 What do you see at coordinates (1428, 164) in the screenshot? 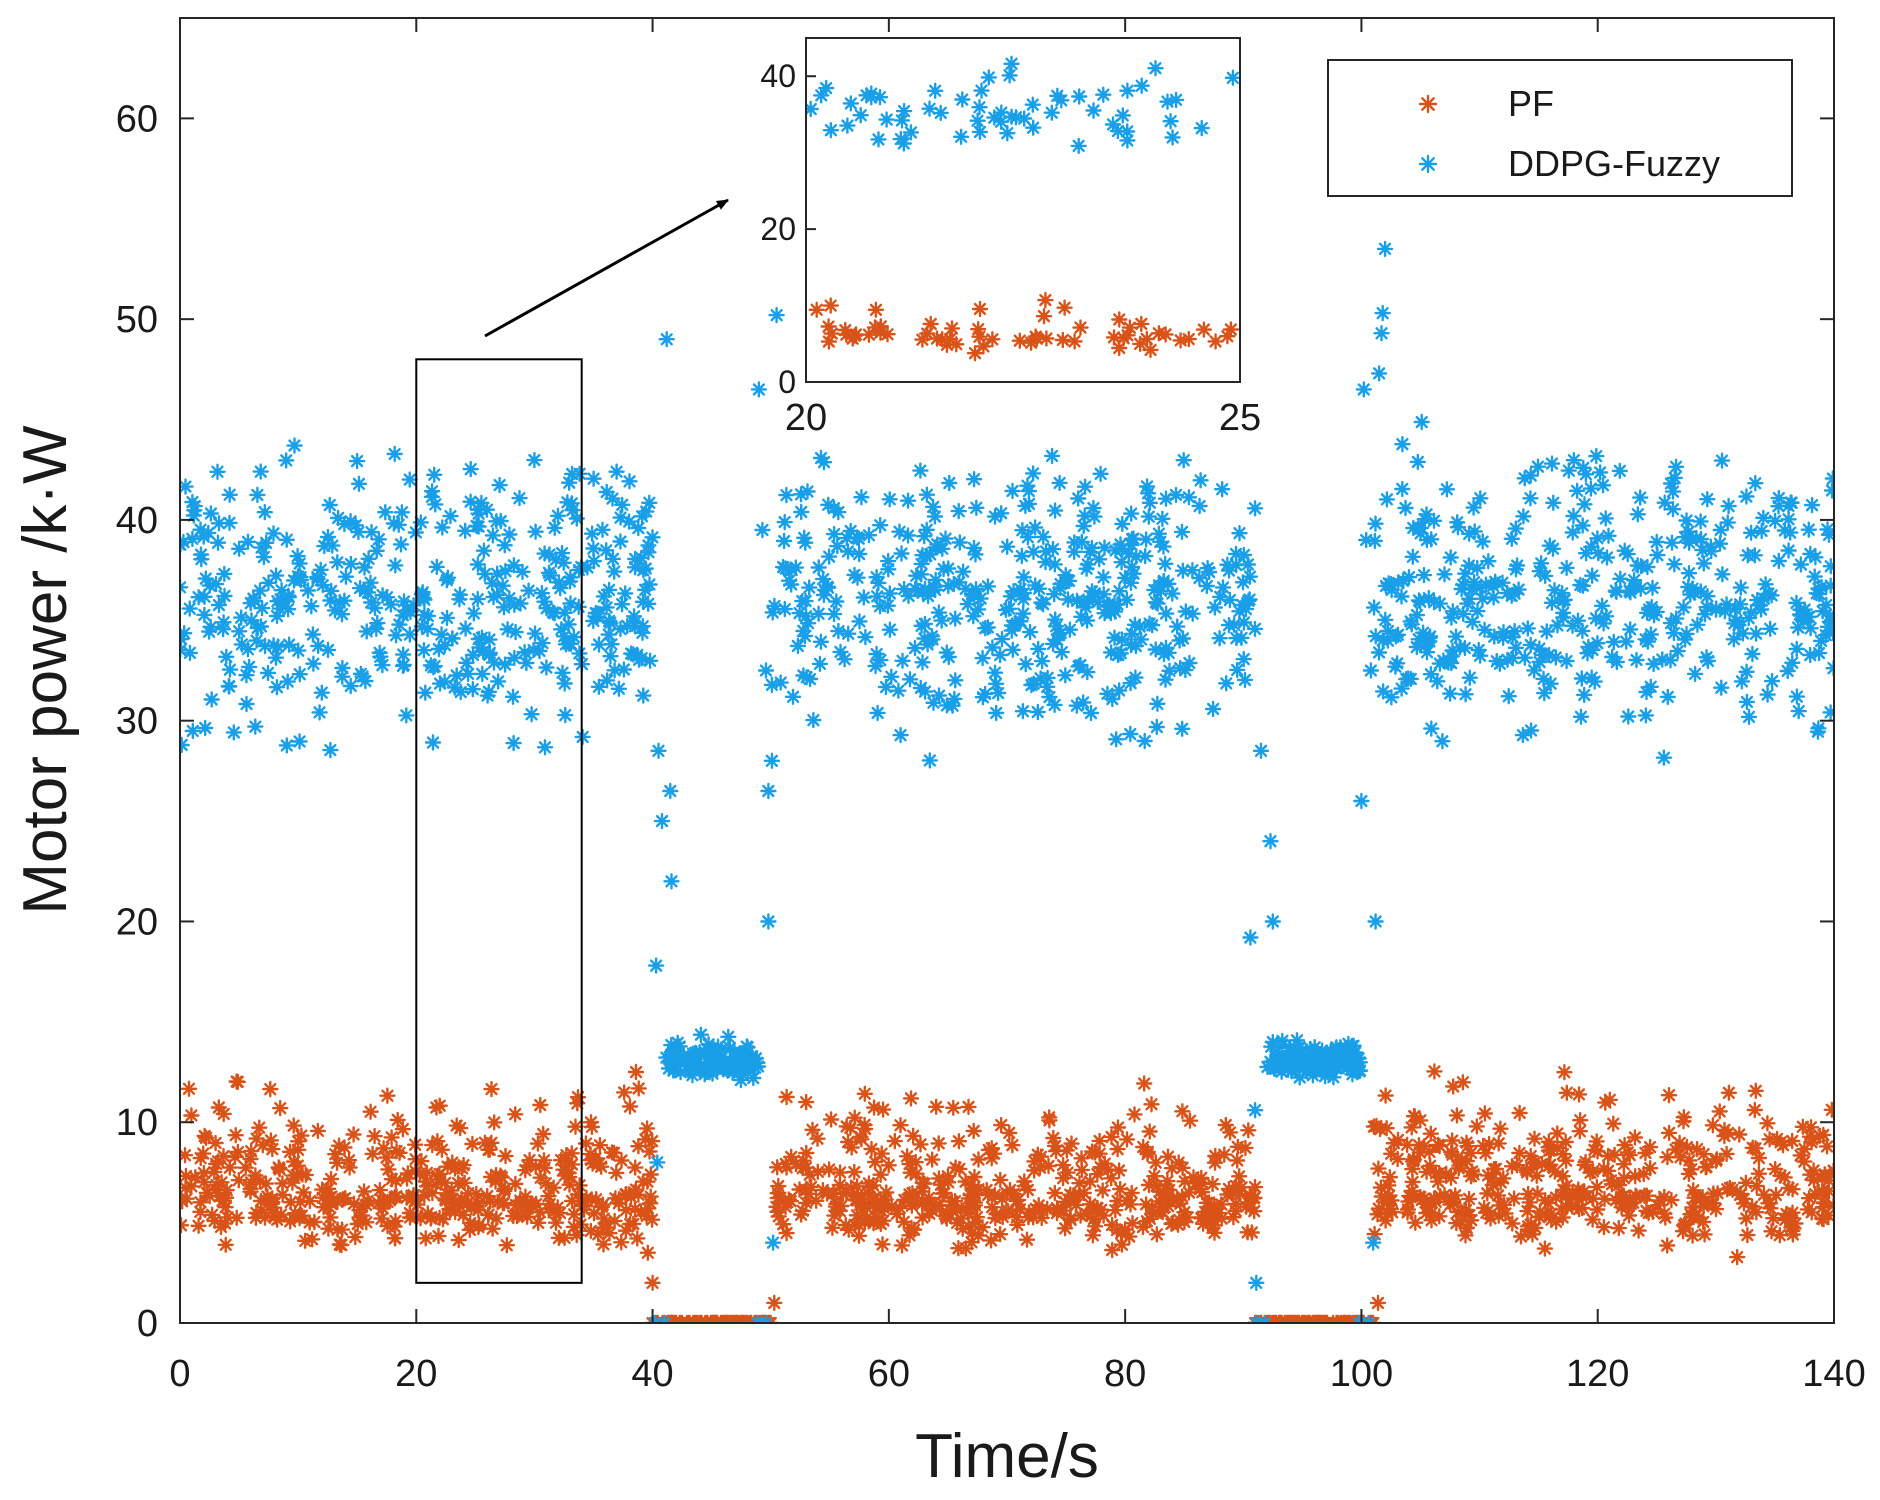
I see `legend-marker-ddpg-fuzzy` at bounding box center [1428, 164].